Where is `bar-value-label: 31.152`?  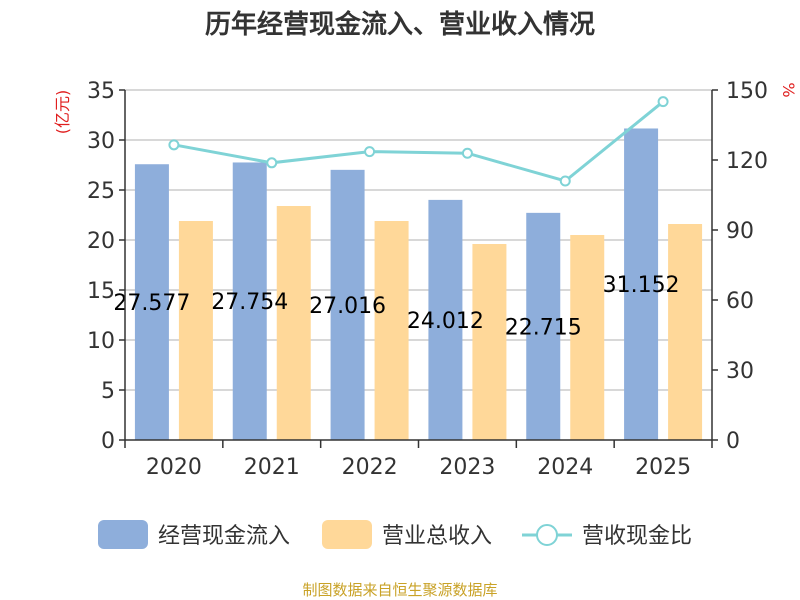 bar-value-label: 31.152 is located at coordinates (641, 285).